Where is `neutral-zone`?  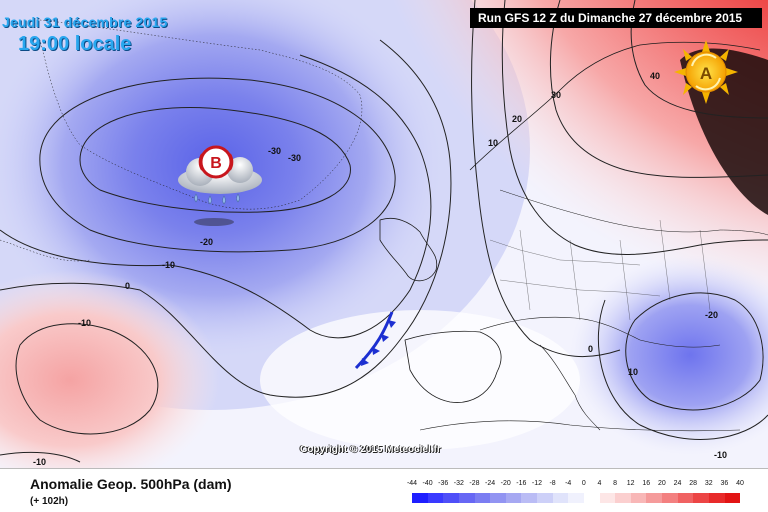 neutral-zone is located at coordinates (420, 380).